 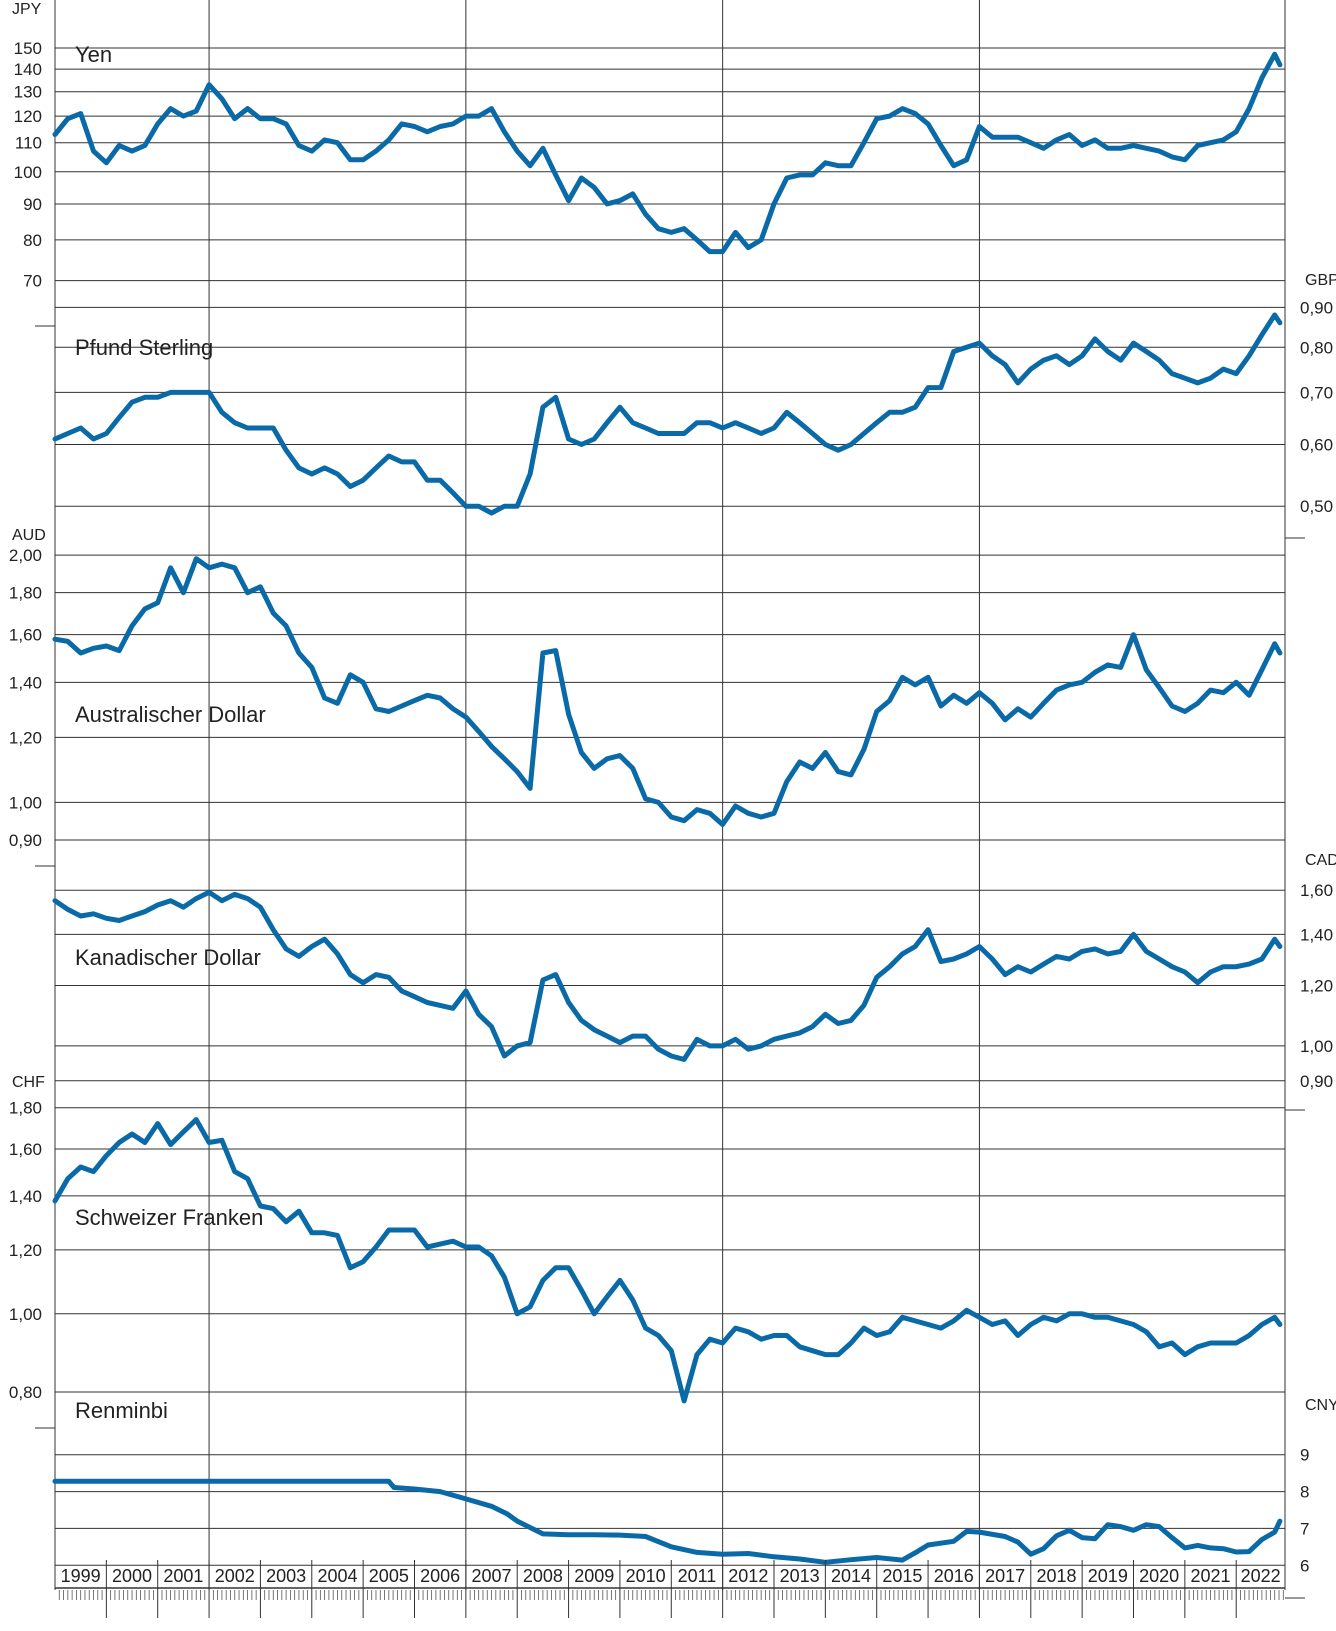 I want to click on series-label-4: Schweizer Franken, so click(x=169, y=1217).